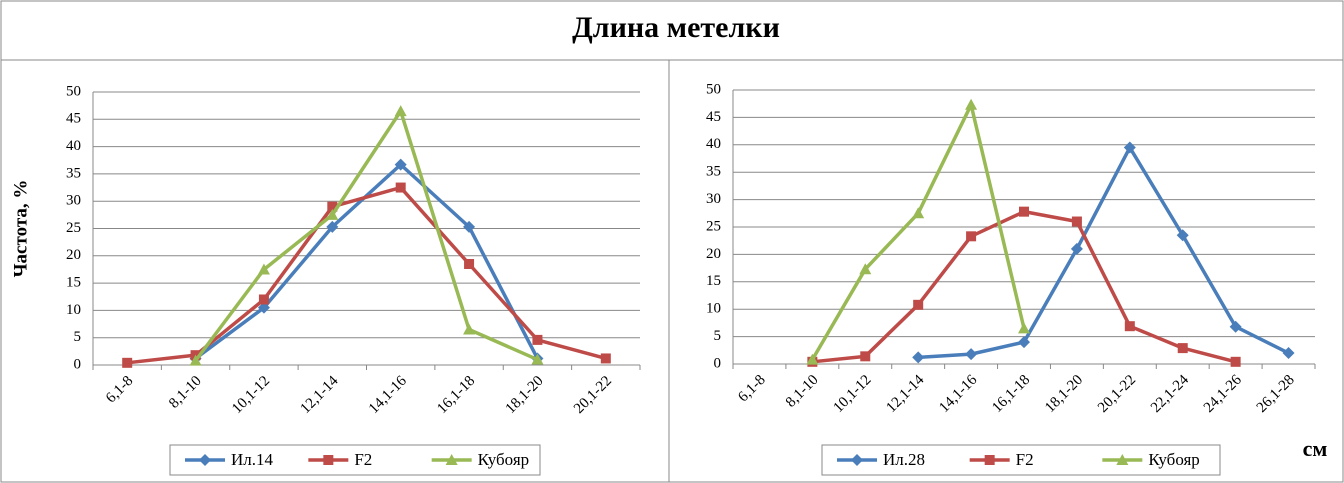  What do you see at coordinates (676, 27) in the screenshot?
I see `figure-title: Длина метелки` at bounding box center [676, 27].